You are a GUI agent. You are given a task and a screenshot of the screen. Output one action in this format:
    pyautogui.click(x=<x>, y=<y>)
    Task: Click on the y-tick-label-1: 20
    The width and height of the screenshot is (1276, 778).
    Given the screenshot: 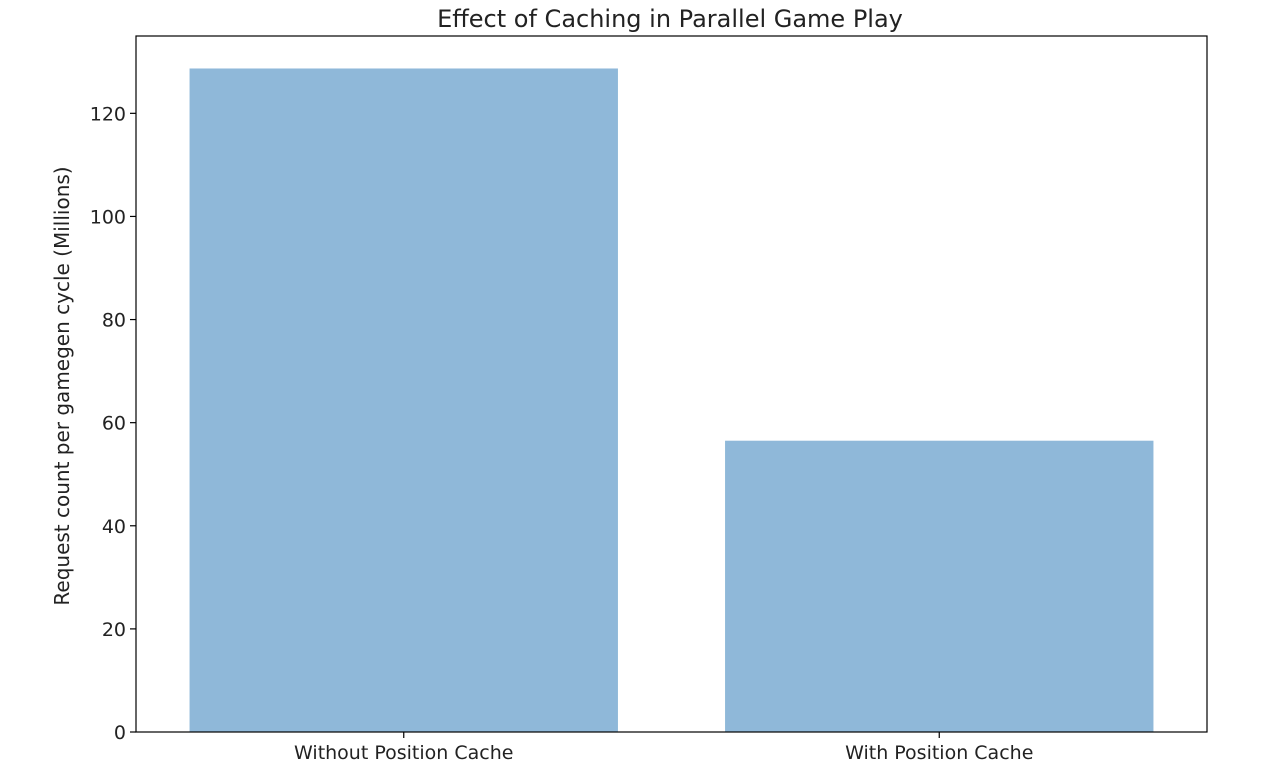 What is the action you would take?
    pyautogui.click(x=114, y=630)
    